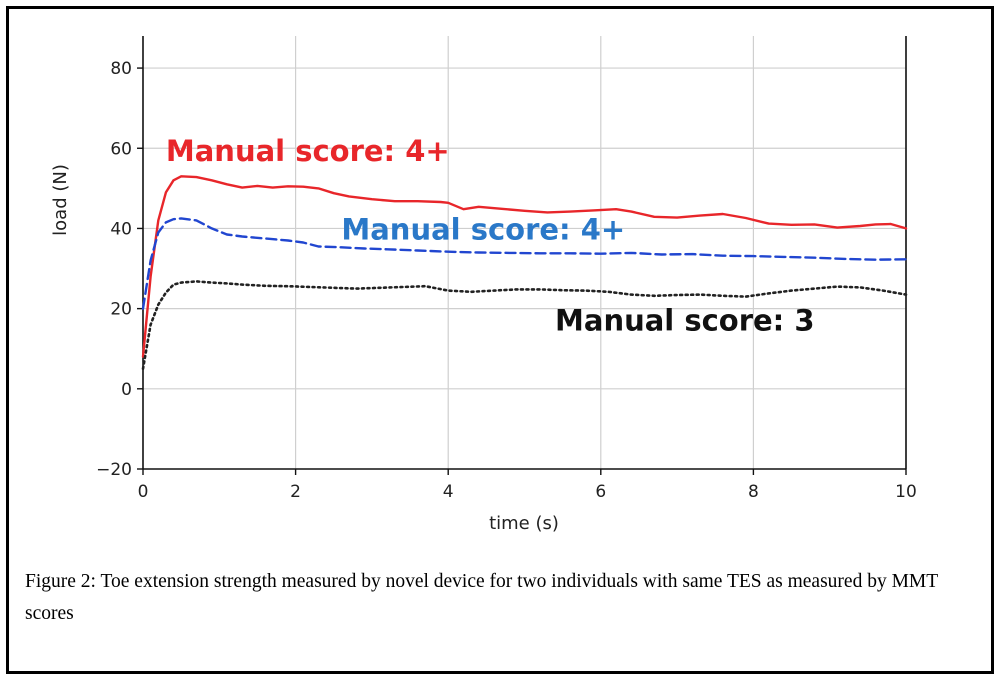 This screenshot has width=1000, height=678. Describe the element at coordinates (527, 485) in the screenshot. I see `x-axis-ticks: 0 2 4 6 8 10` at that location.